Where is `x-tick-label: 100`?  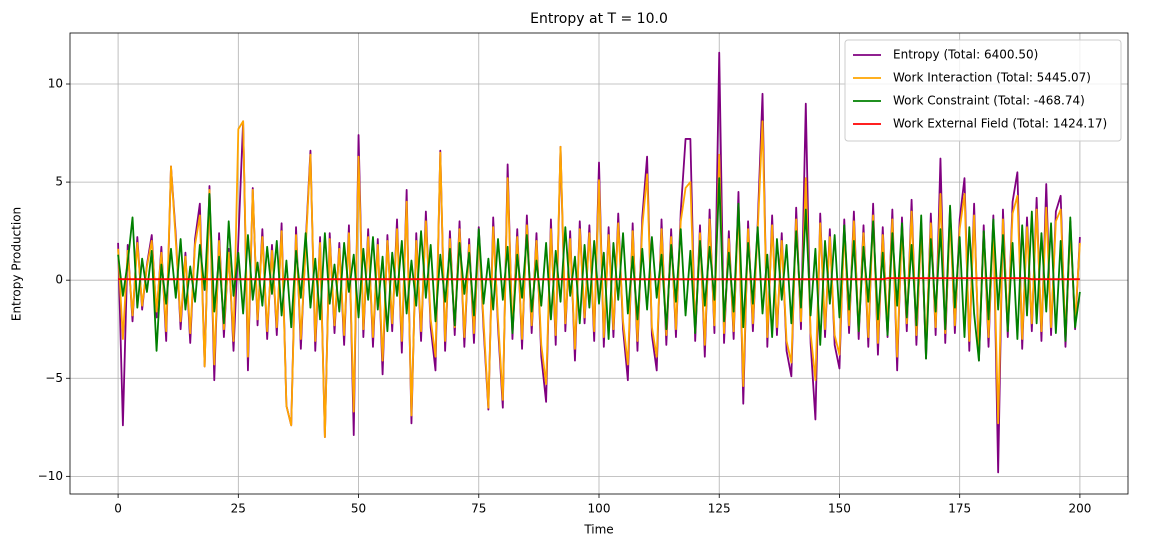 x-tick-label: 100 is located at coordinates (599, 509).